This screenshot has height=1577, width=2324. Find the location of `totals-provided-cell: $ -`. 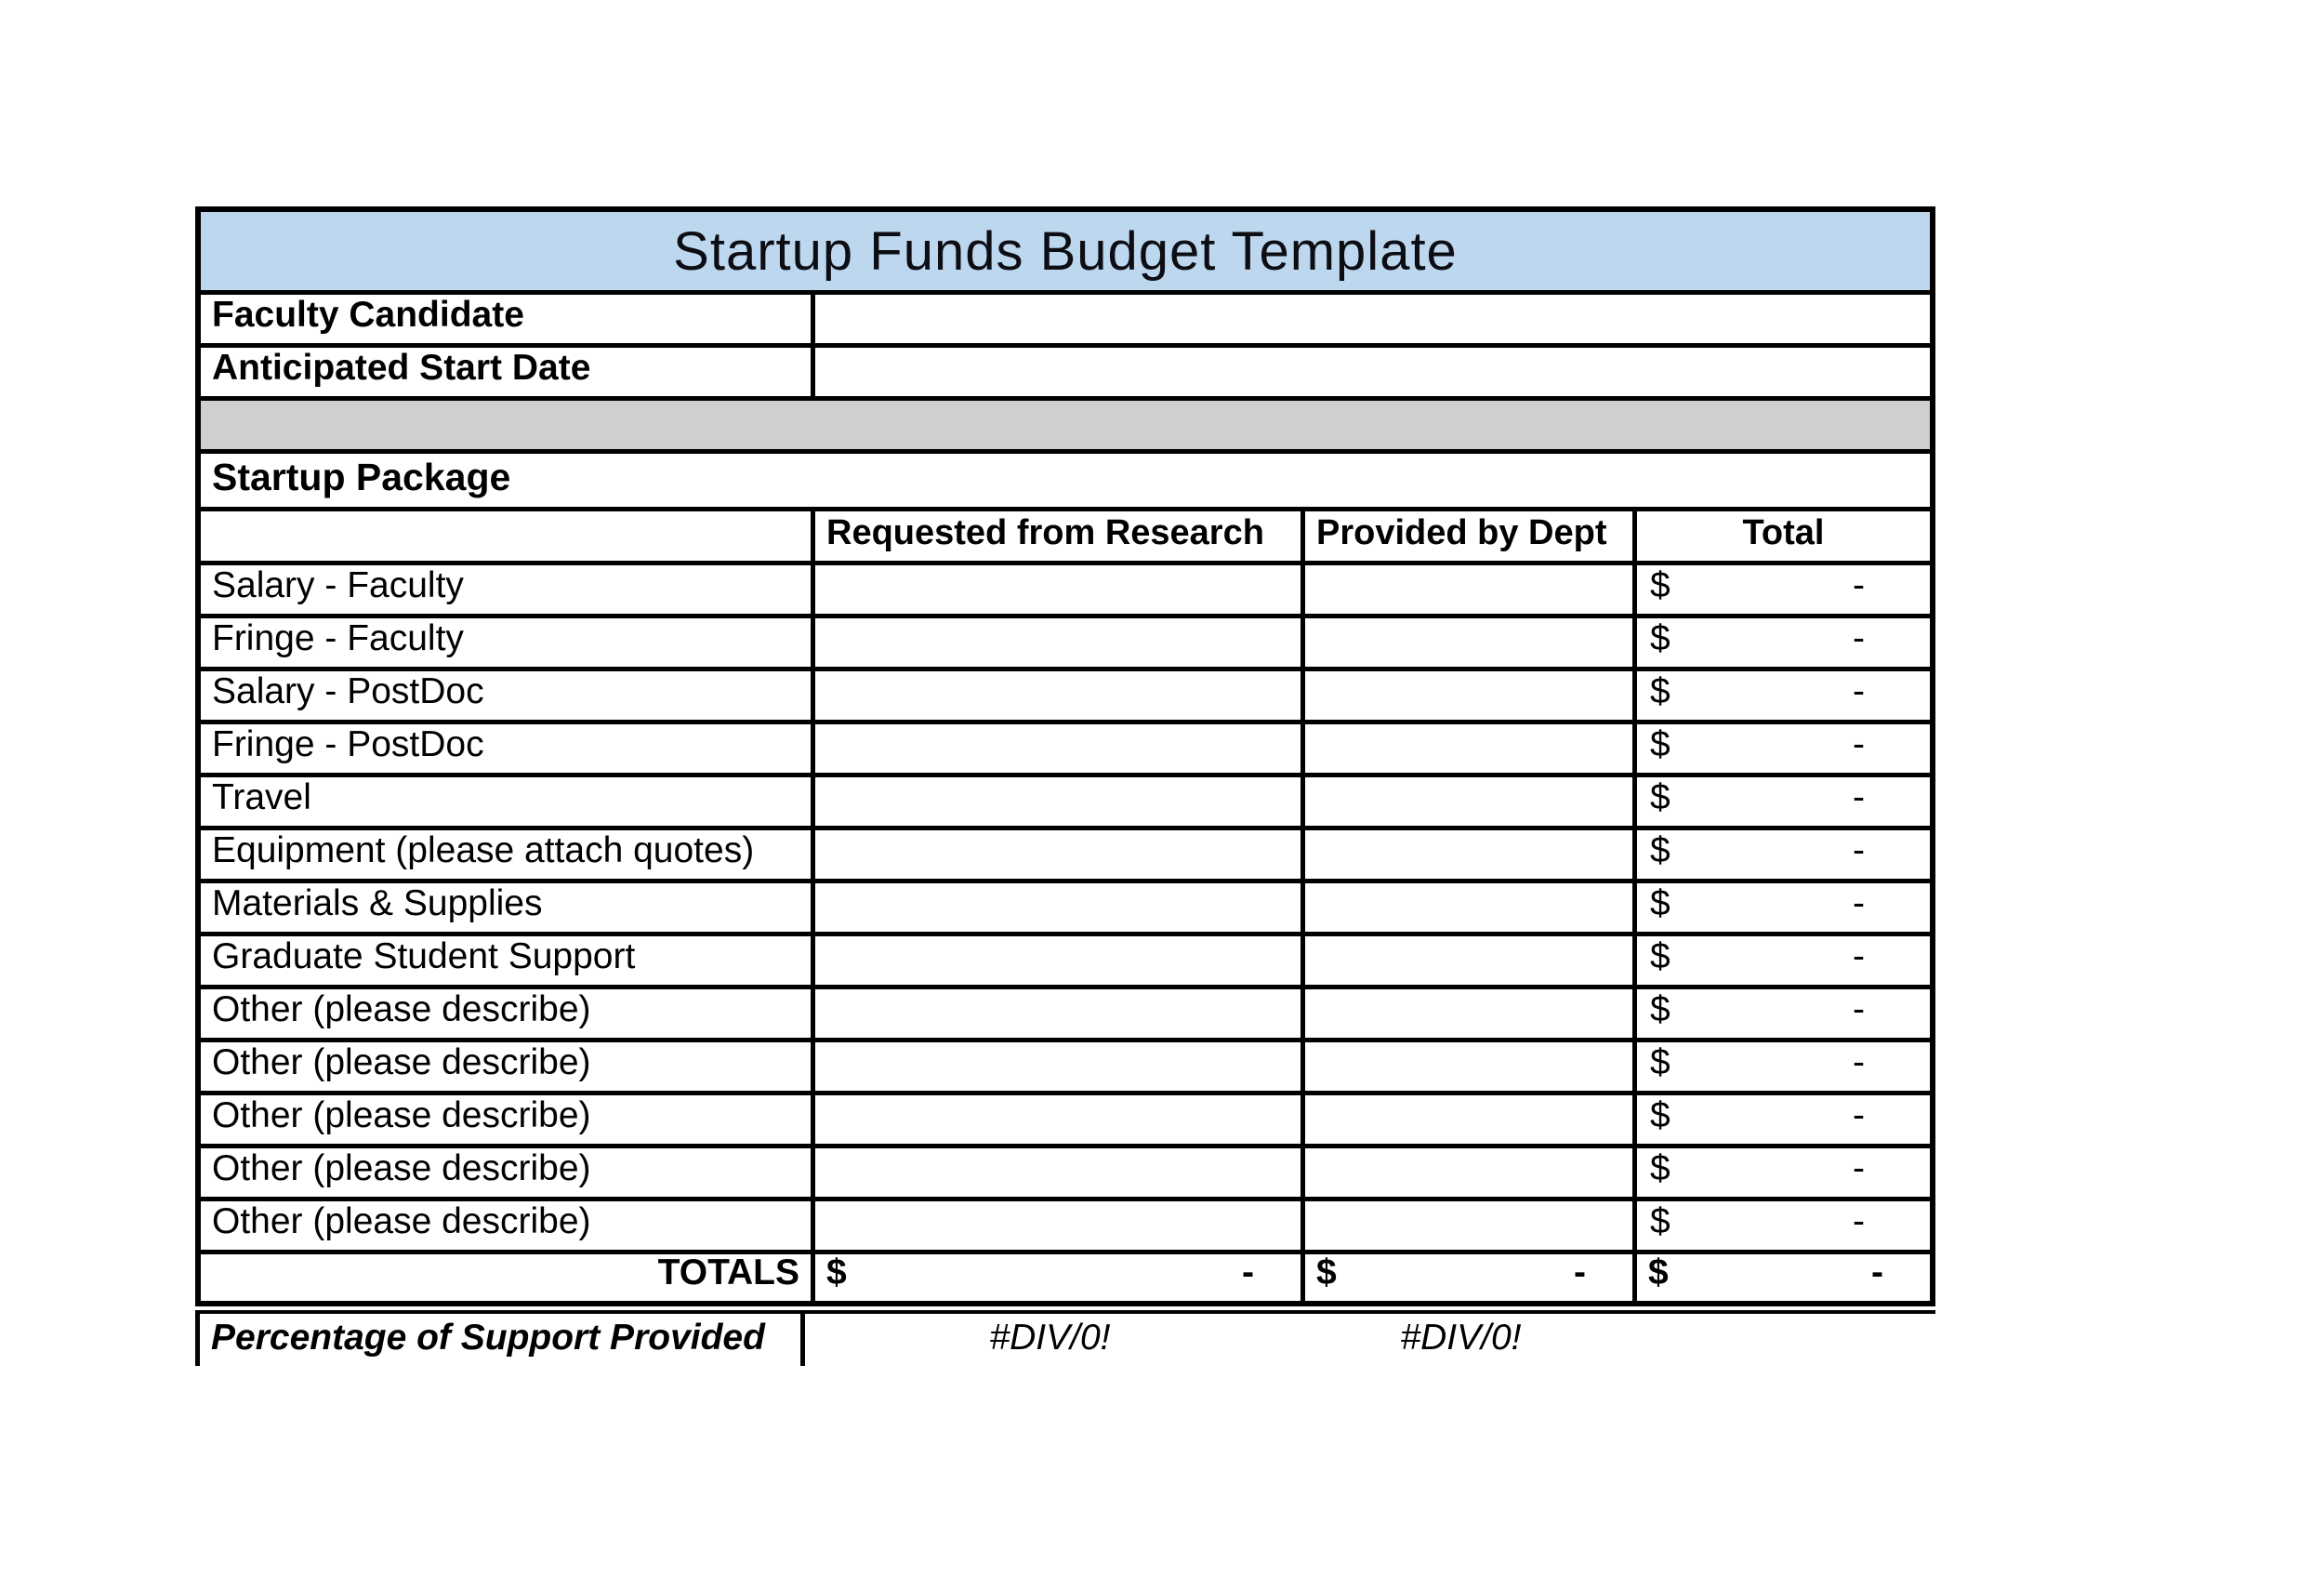

totals-provided-cell: $ - is located at coordinates (1466, 1277).